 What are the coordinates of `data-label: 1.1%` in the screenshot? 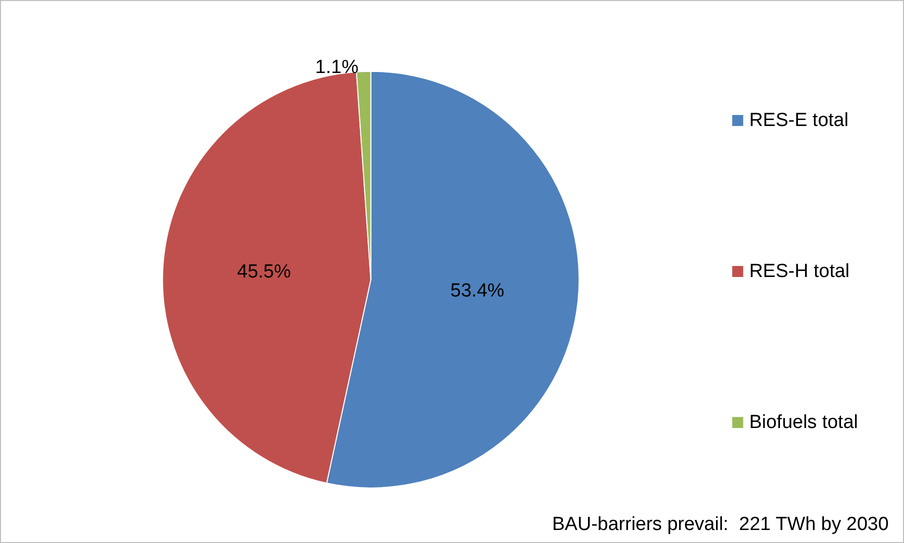 It's located at (337, 67).